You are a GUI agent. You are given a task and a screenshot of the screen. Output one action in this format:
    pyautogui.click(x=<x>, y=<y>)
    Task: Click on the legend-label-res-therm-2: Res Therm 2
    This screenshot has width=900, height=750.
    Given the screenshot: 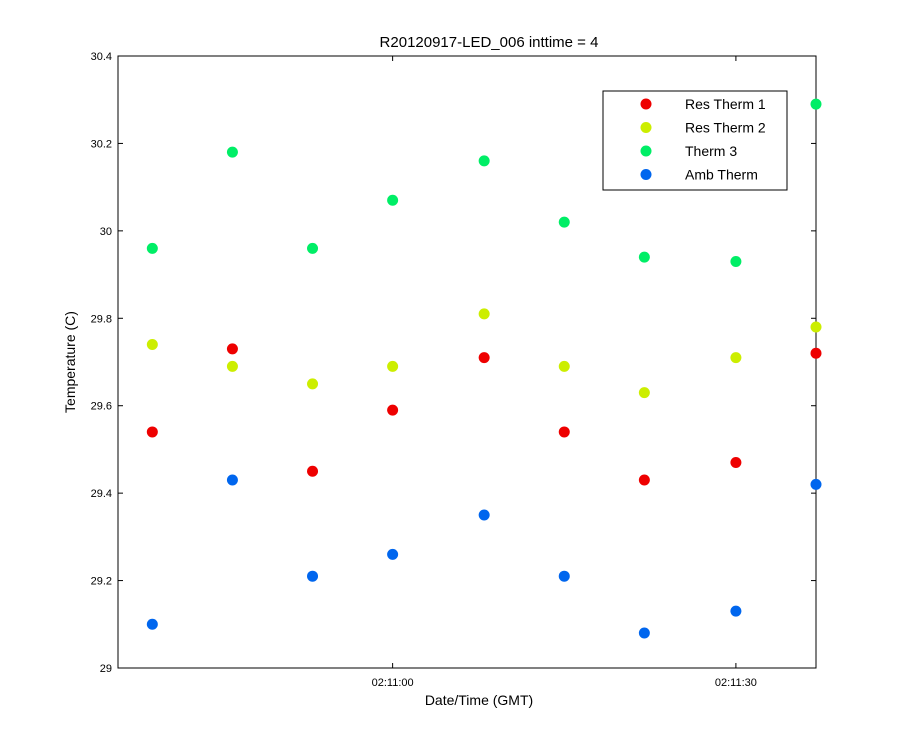 What is the action you would take?
    pyautogui.click(x=725, y=128)
    